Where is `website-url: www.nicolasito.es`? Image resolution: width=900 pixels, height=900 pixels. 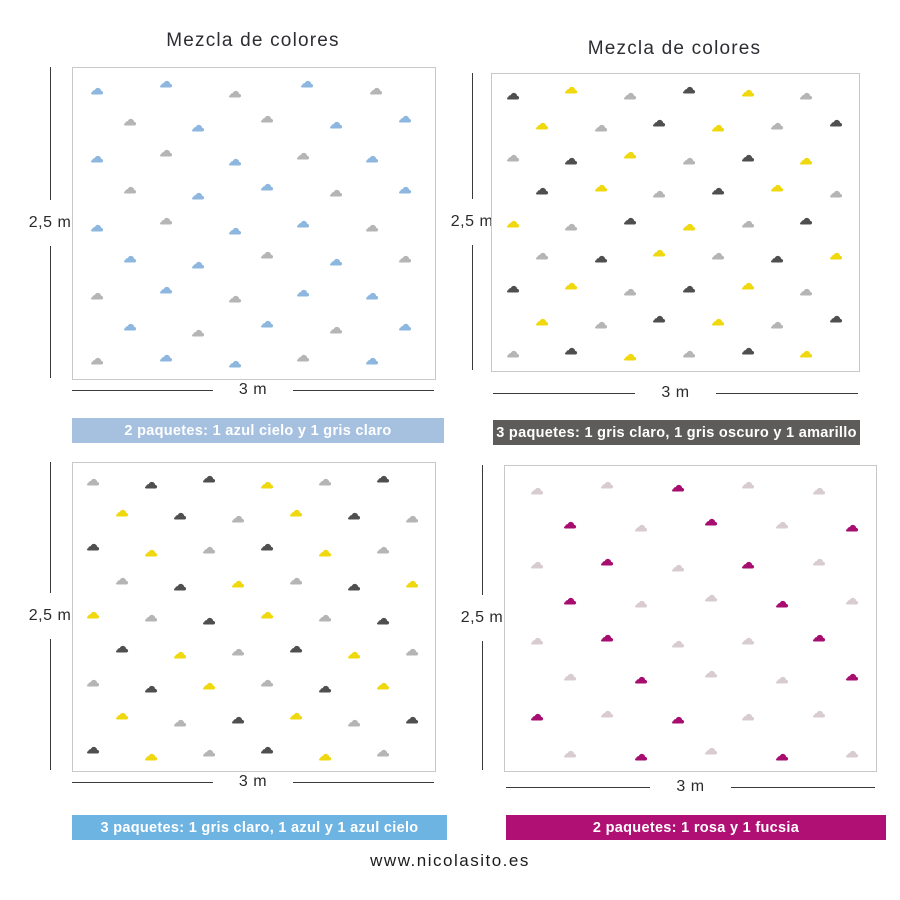
website-url: www.nicolasito.es is located at coordinates (450, 860).